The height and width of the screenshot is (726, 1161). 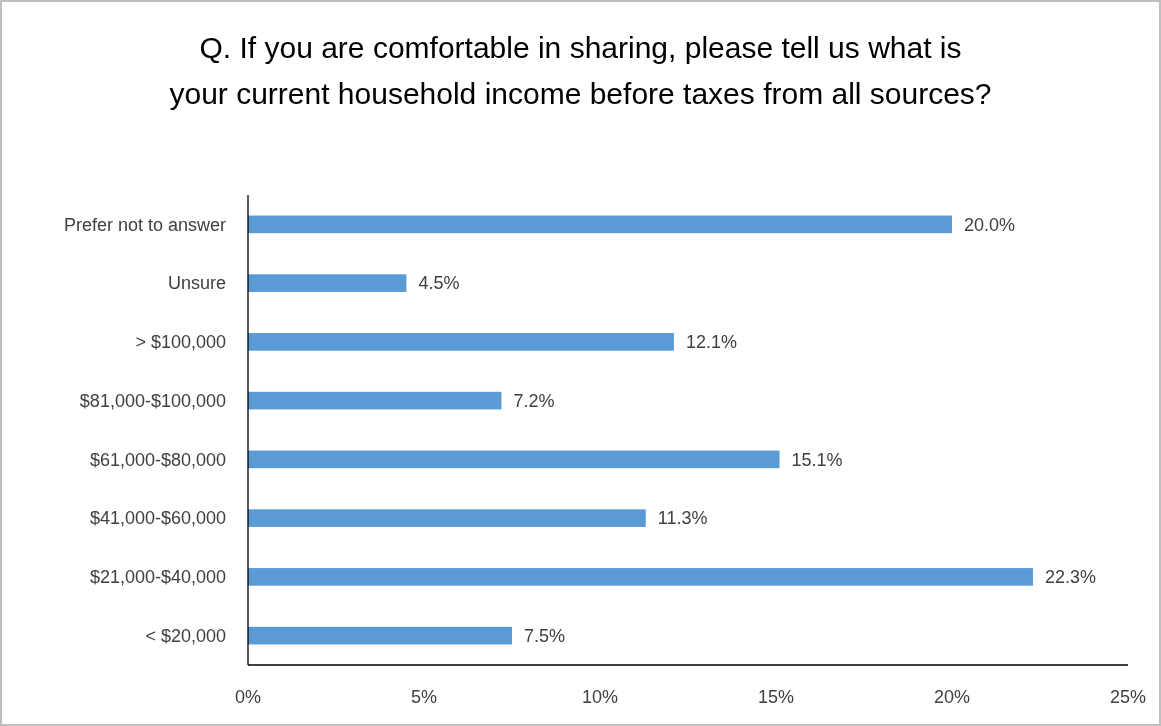 I want to click on y-tick-label: > $100,000, so click(x=180, y=342).